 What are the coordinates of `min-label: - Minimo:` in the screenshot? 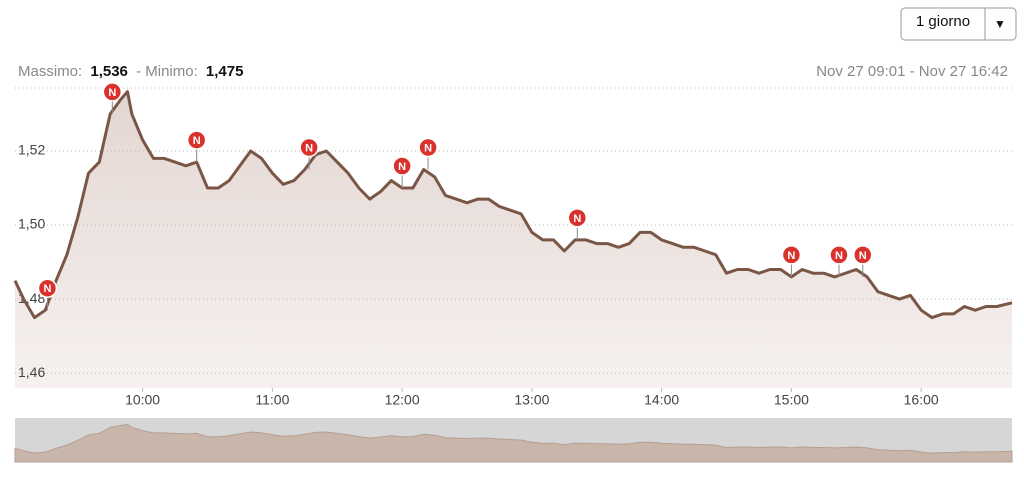 It's located at (167, 71).